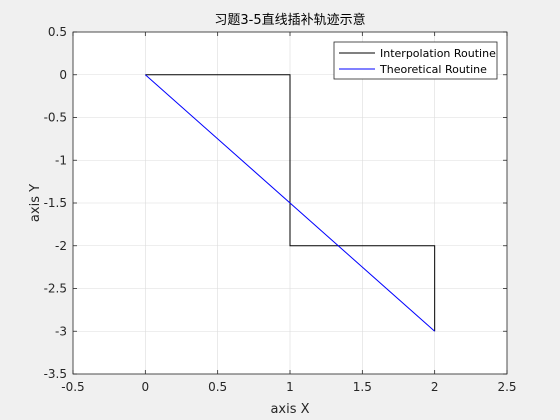 This screenshot has height=420, width=560. I want to click on y-tick-label: -1.5, so click(55, 203).